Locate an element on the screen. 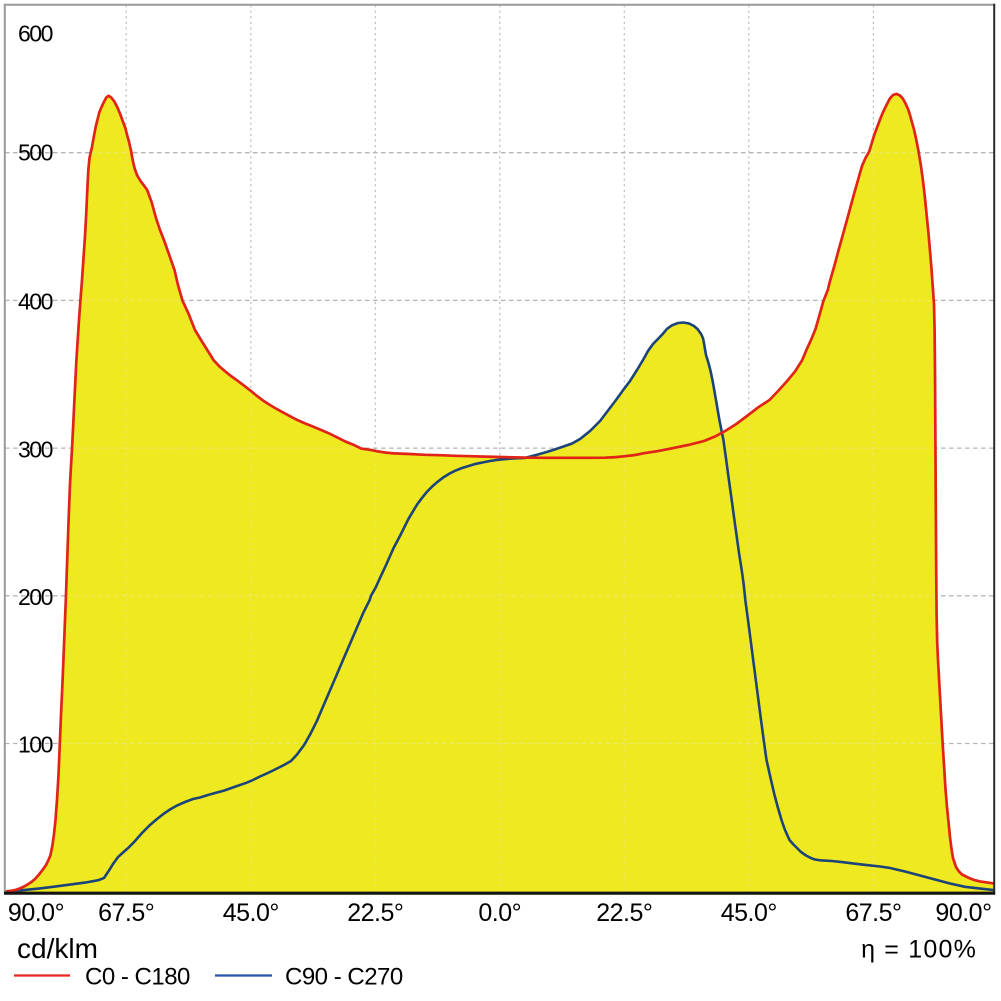 This screenshot has width=1001, height=1001. svg-text: cd/klm is located at coordinates (57, 948).